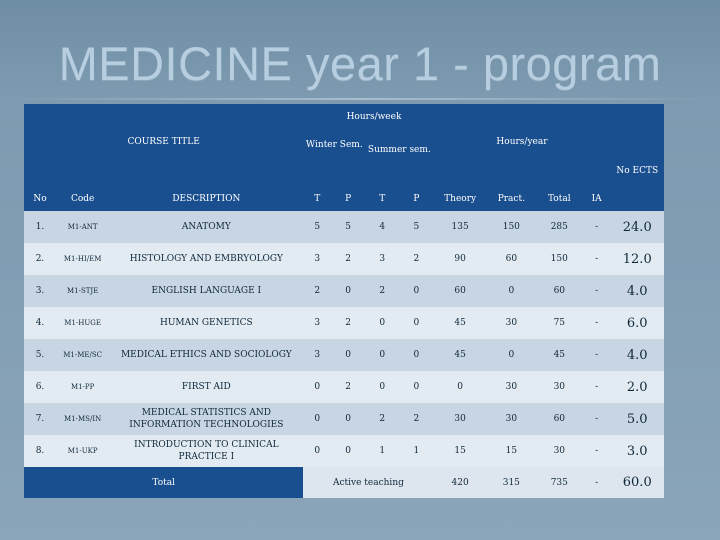  I want to click on description-header: DESCRIPTION, so click(206, 199).